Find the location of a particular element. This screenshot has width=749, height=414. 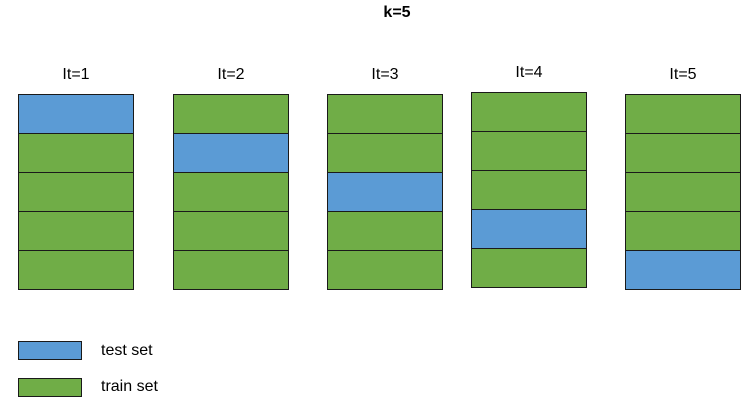

legend-label-train: train set is located at coordinates (129, 387).